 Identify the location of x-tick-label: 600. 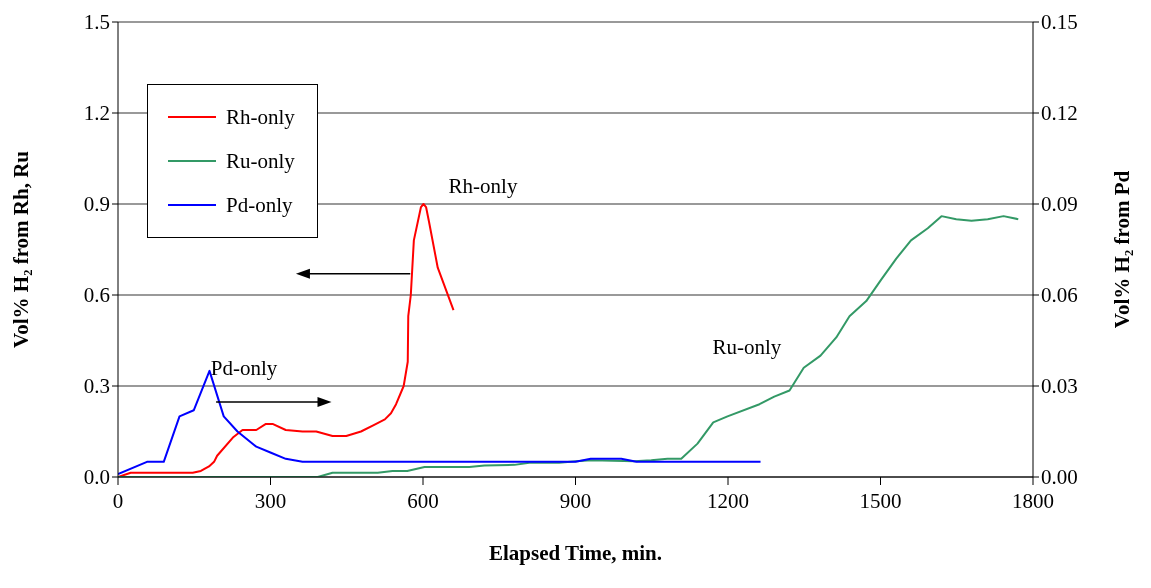
(423, 500).